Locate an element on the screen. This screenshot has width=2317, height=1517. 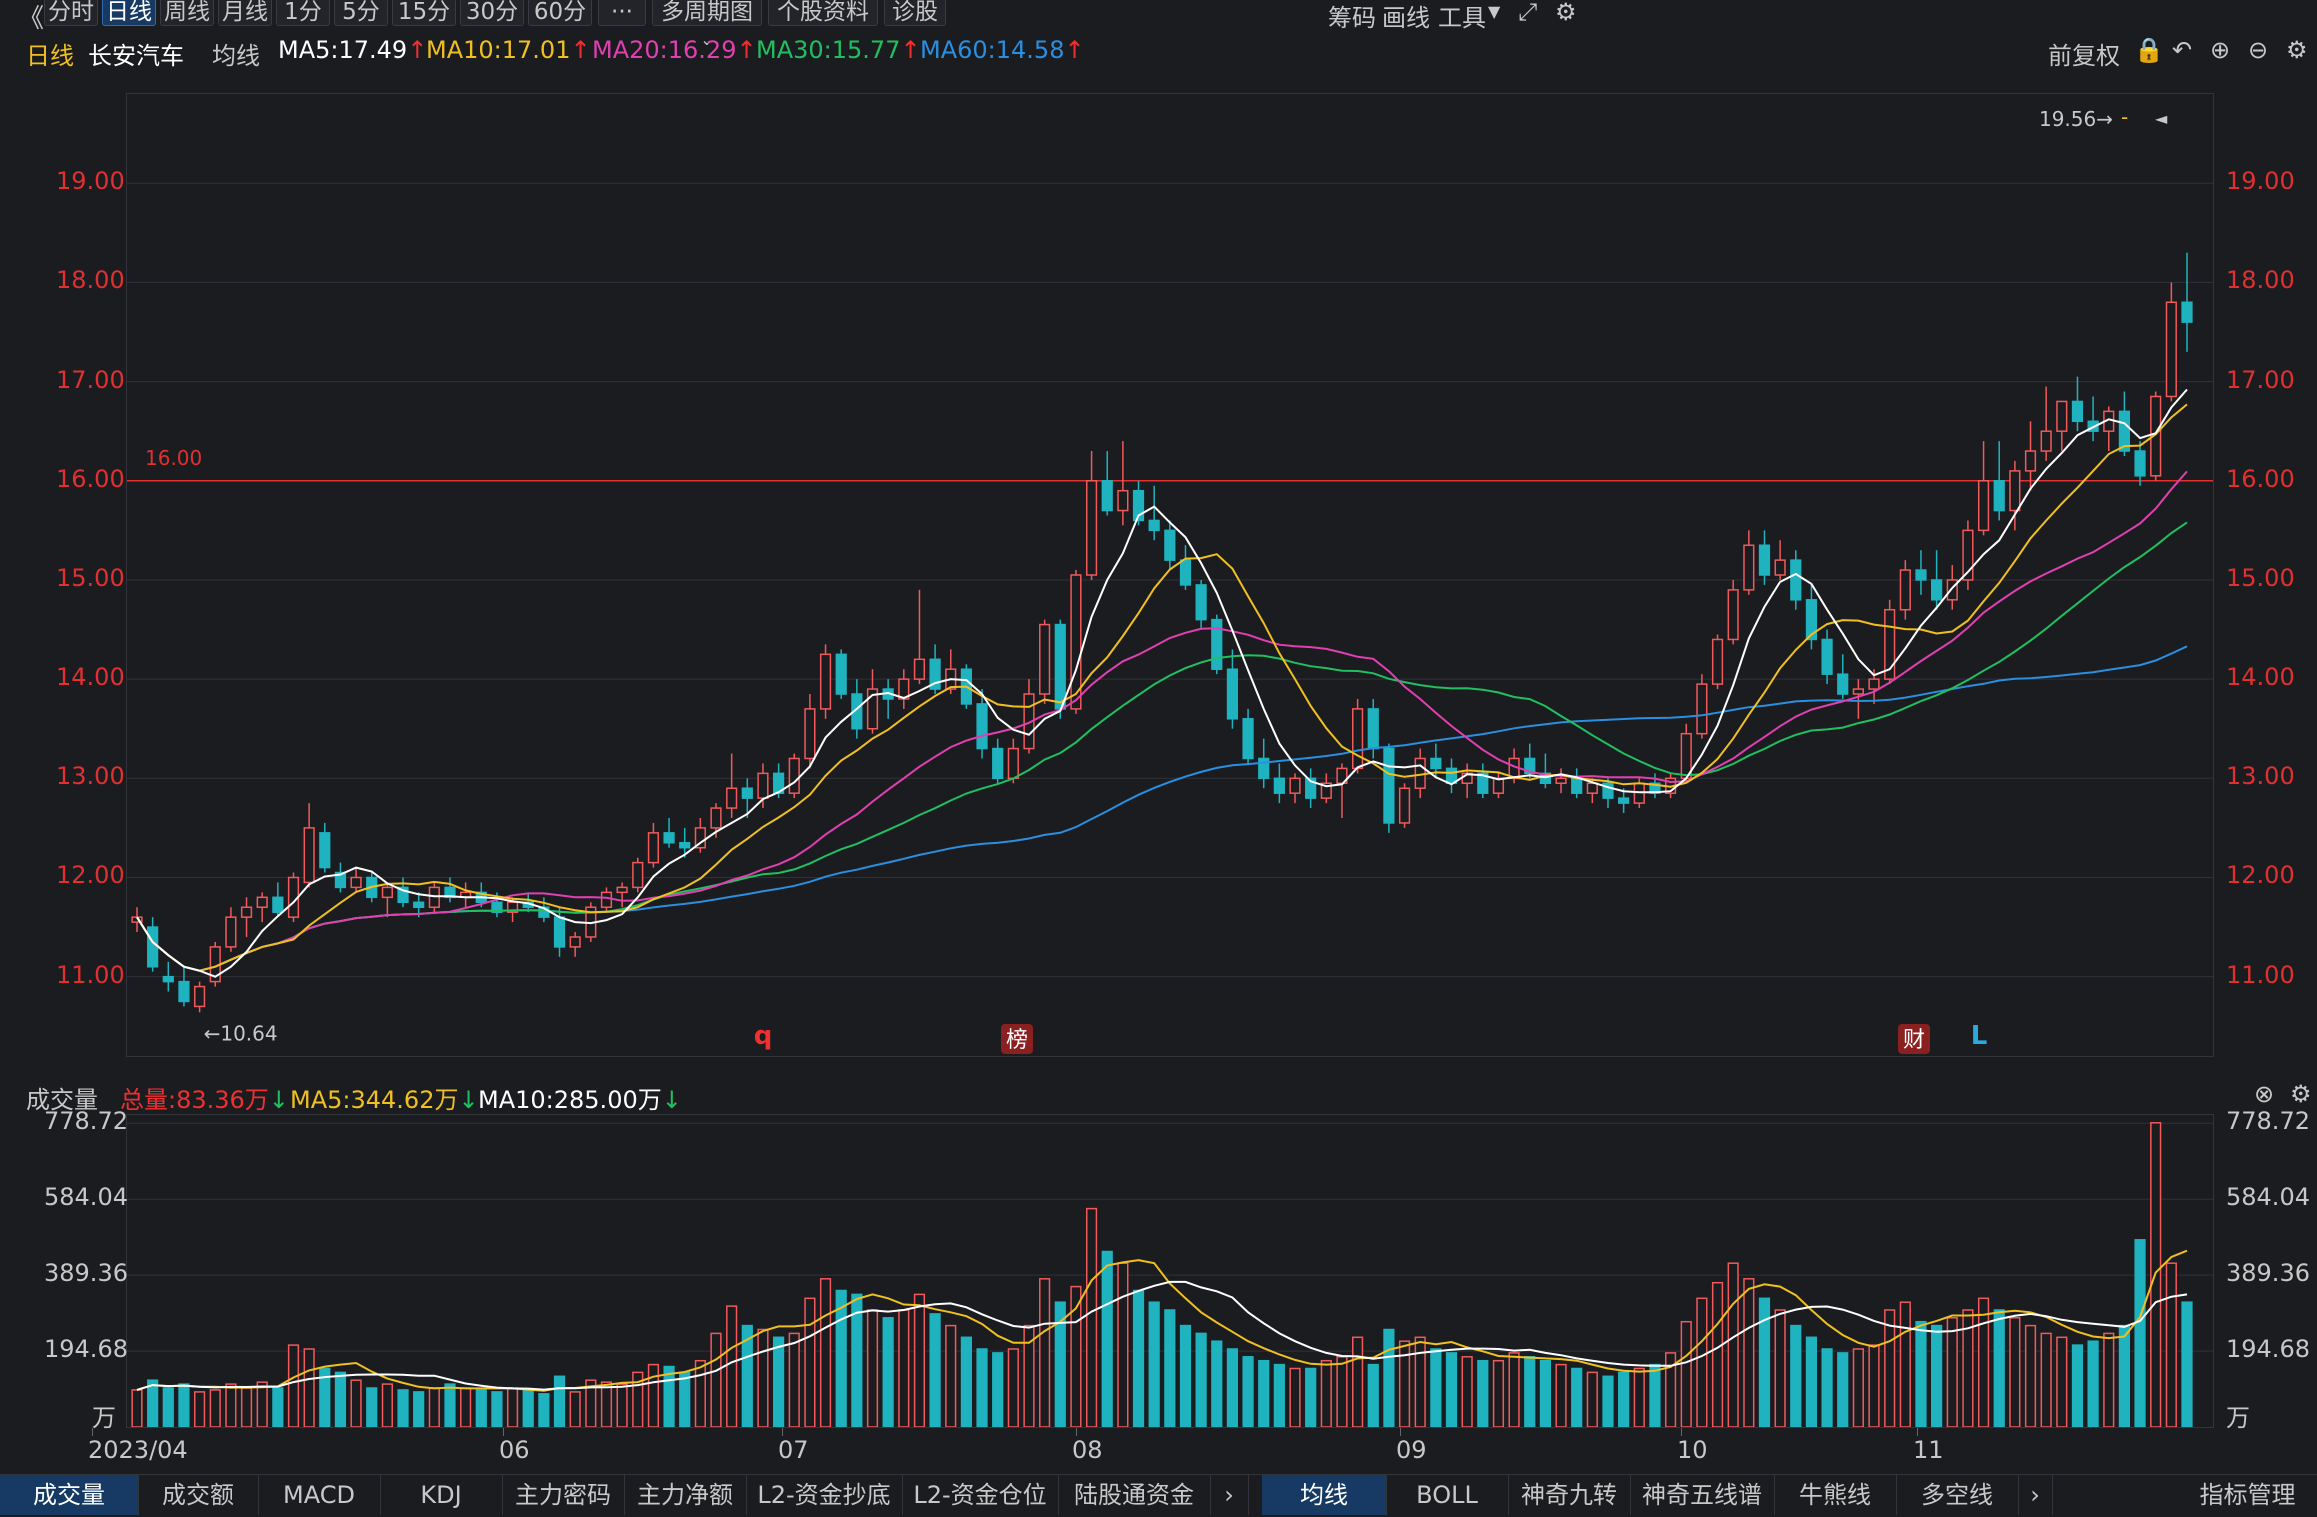
zoom-out-icon: ⊖ is located at coordinates (2258, 50).